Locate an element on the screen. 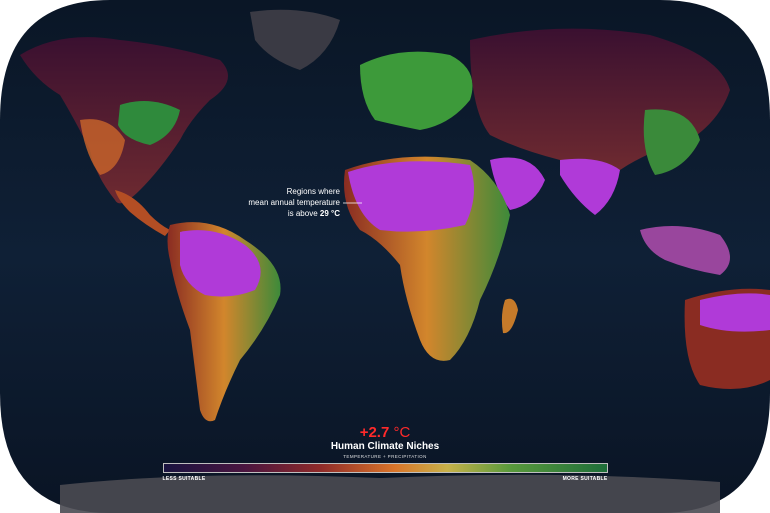 The image size is (770, 513). arabia-hot is located at coordinates (517, 183).